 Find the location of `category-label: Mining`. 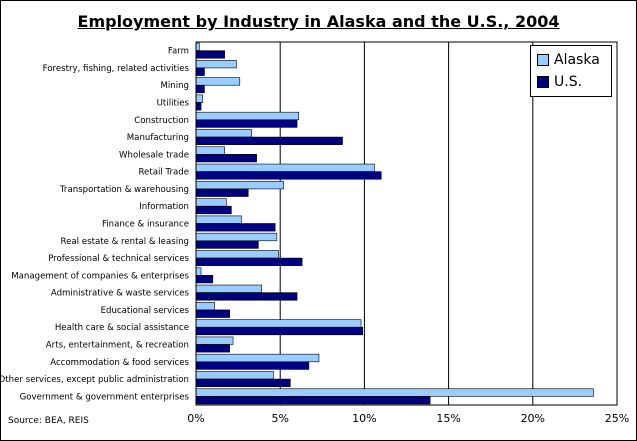

category-label: Mining is located at coordinates (174, 86).